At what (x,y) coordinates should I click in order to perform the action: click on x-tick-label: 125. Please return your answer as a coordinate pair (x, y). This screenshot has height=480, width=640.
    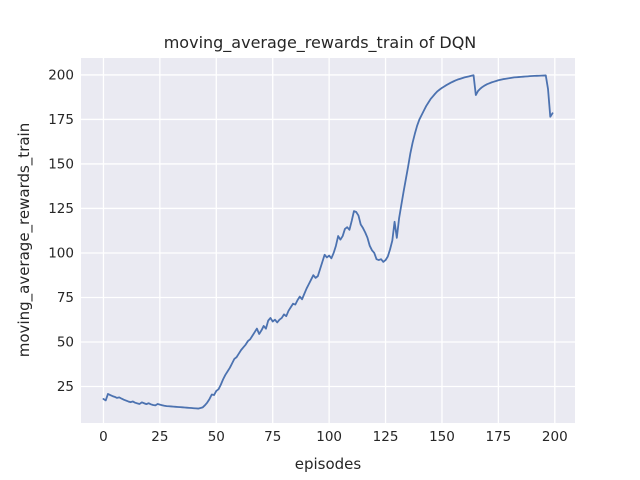
    Looking at the image, I should click on (386, 437).